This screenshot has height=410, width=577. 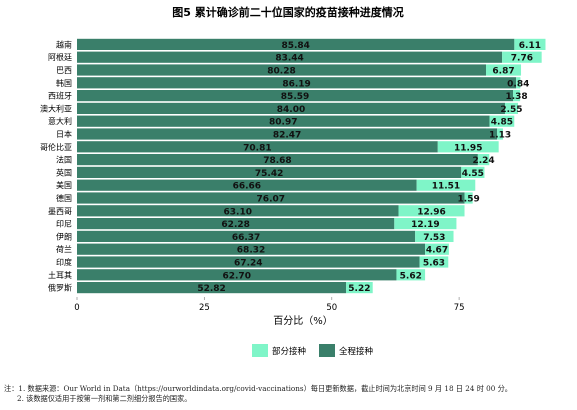 I want to click on value-label-partial: 7.53, so click(x=434, y=238).